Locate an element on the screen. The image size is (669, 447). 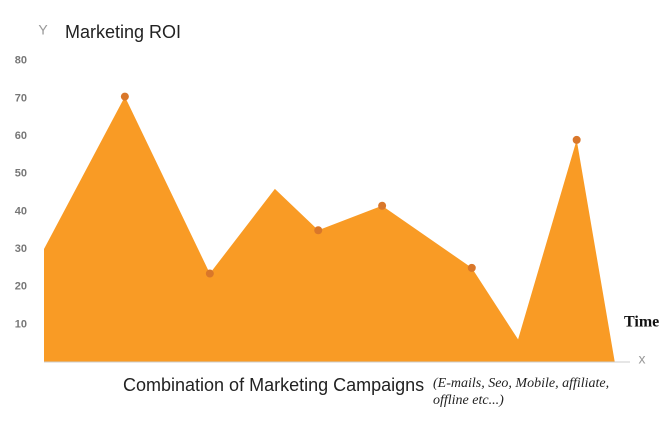
y-tick-label: 60 is located at coordinates (21, 136).